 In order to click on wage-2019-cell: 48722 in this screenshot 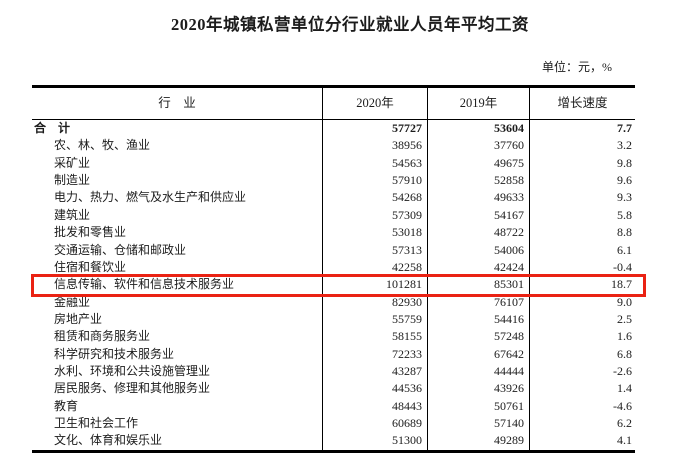, I will do `click(479, 233)`.